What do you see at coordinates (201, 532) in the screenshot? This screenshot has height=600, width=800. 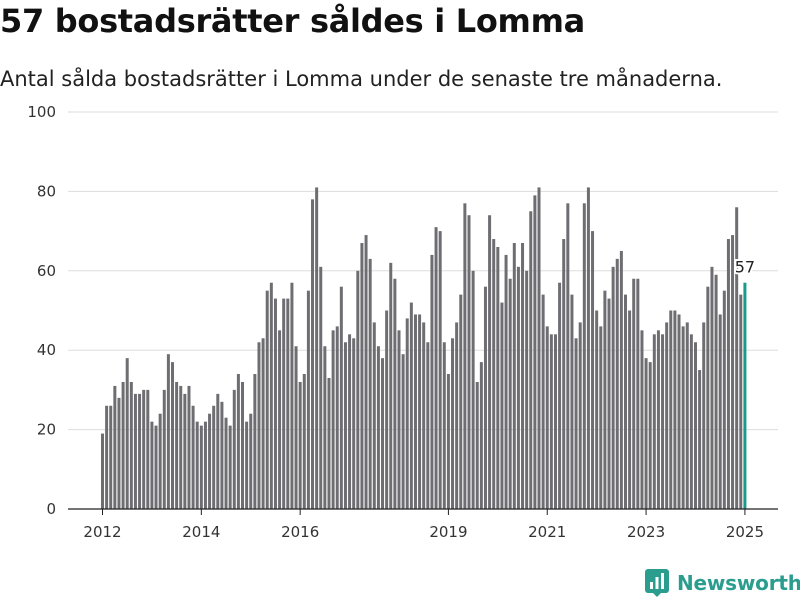 I see `x-tick-label: 2014` at bounding box center [201, 532].